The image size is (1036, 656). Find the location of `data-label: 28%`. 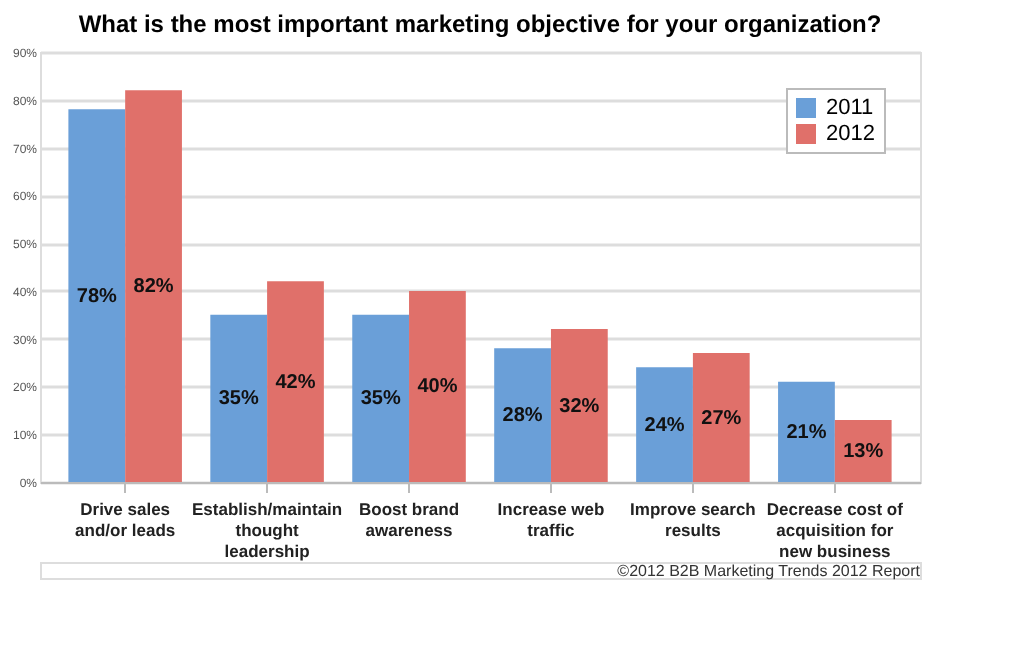

data-label: 28% is located at coordinates (522, 416).